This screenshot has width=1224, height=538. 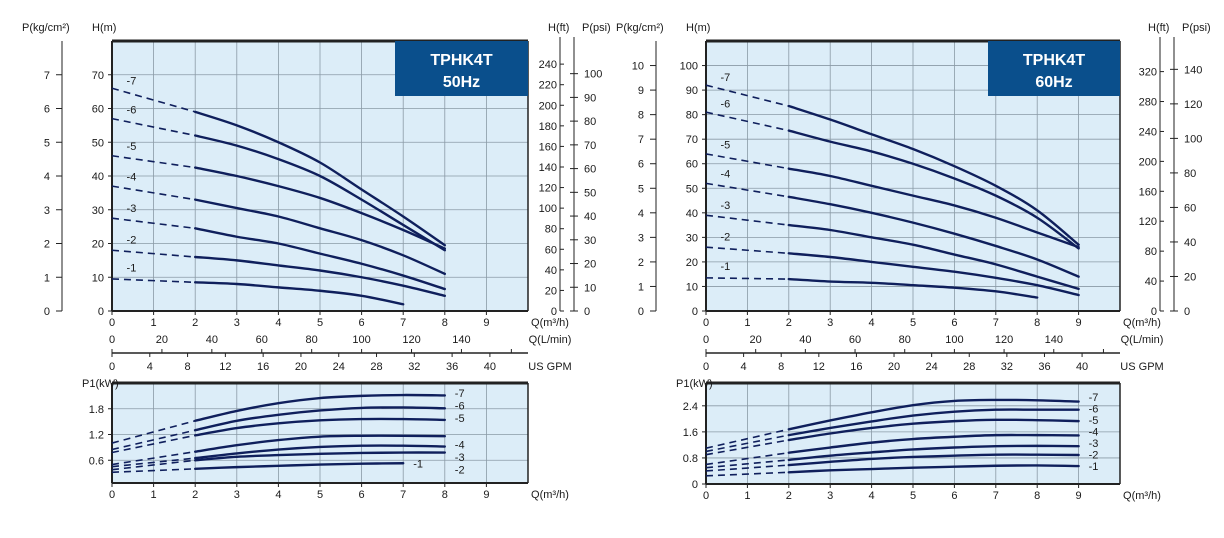 I want to click on y-tick-label: 50, so click(x=692, y=189).